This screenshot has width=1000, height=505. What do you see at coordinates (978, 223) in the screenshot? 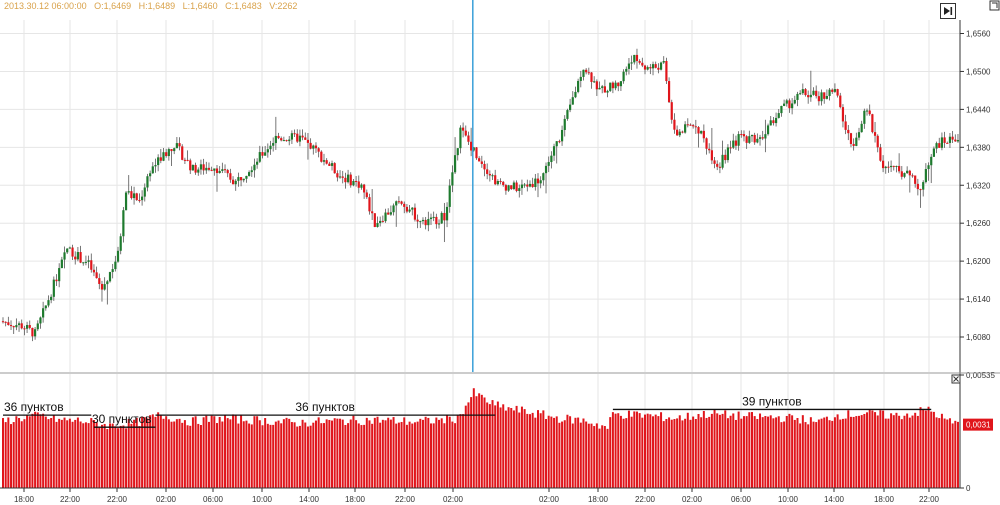
I see `y-tick-label: 1,6260` at bounding box center [978, 223].